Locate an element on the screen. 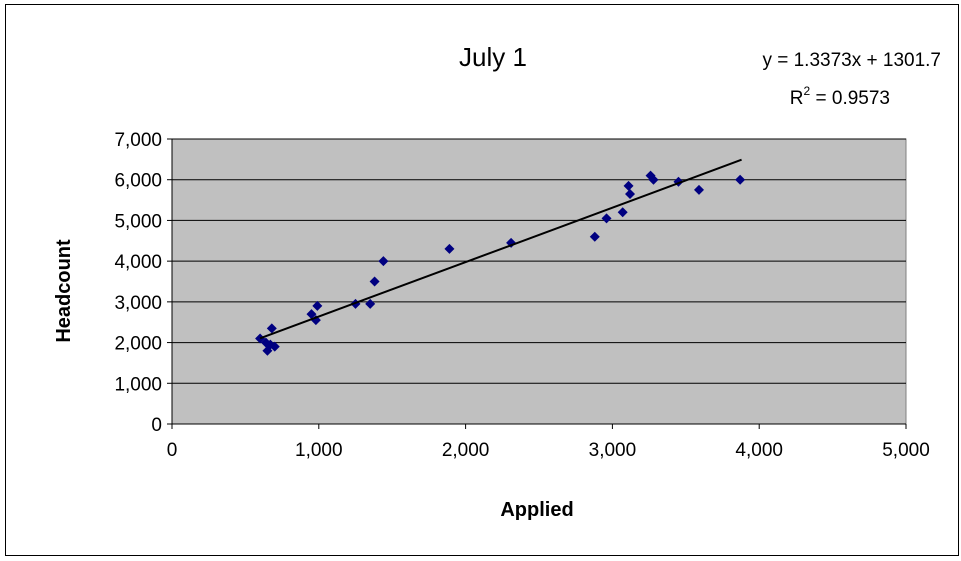  y-tick-label: 1,000 is located at coordinates (138, 384).